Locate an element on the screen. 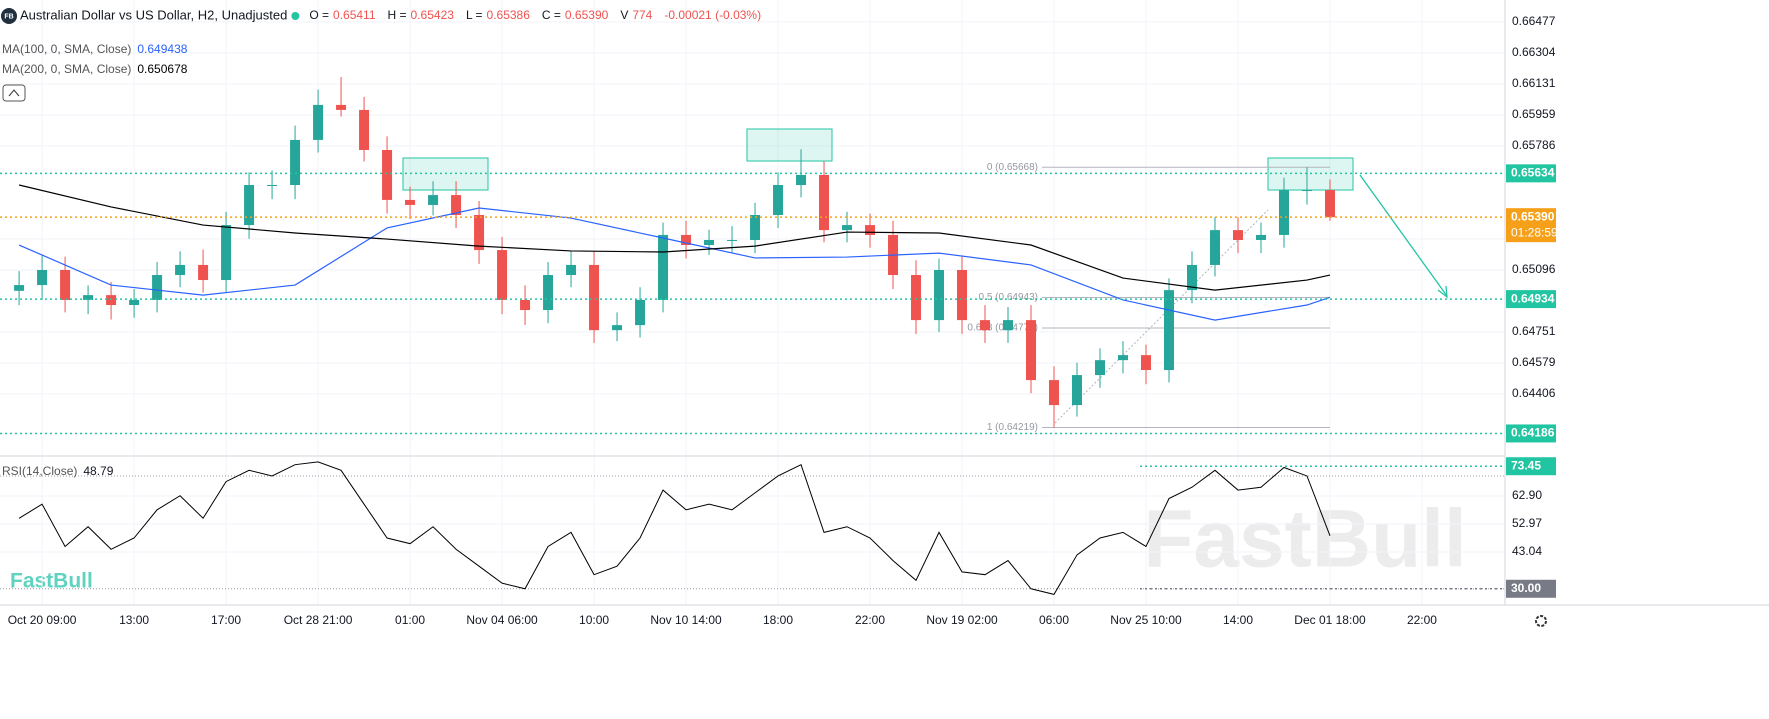 The height and width of the screenshot is (719, 1769). y-tick-label: 0.66131 is located at coordinates (1534, 83).